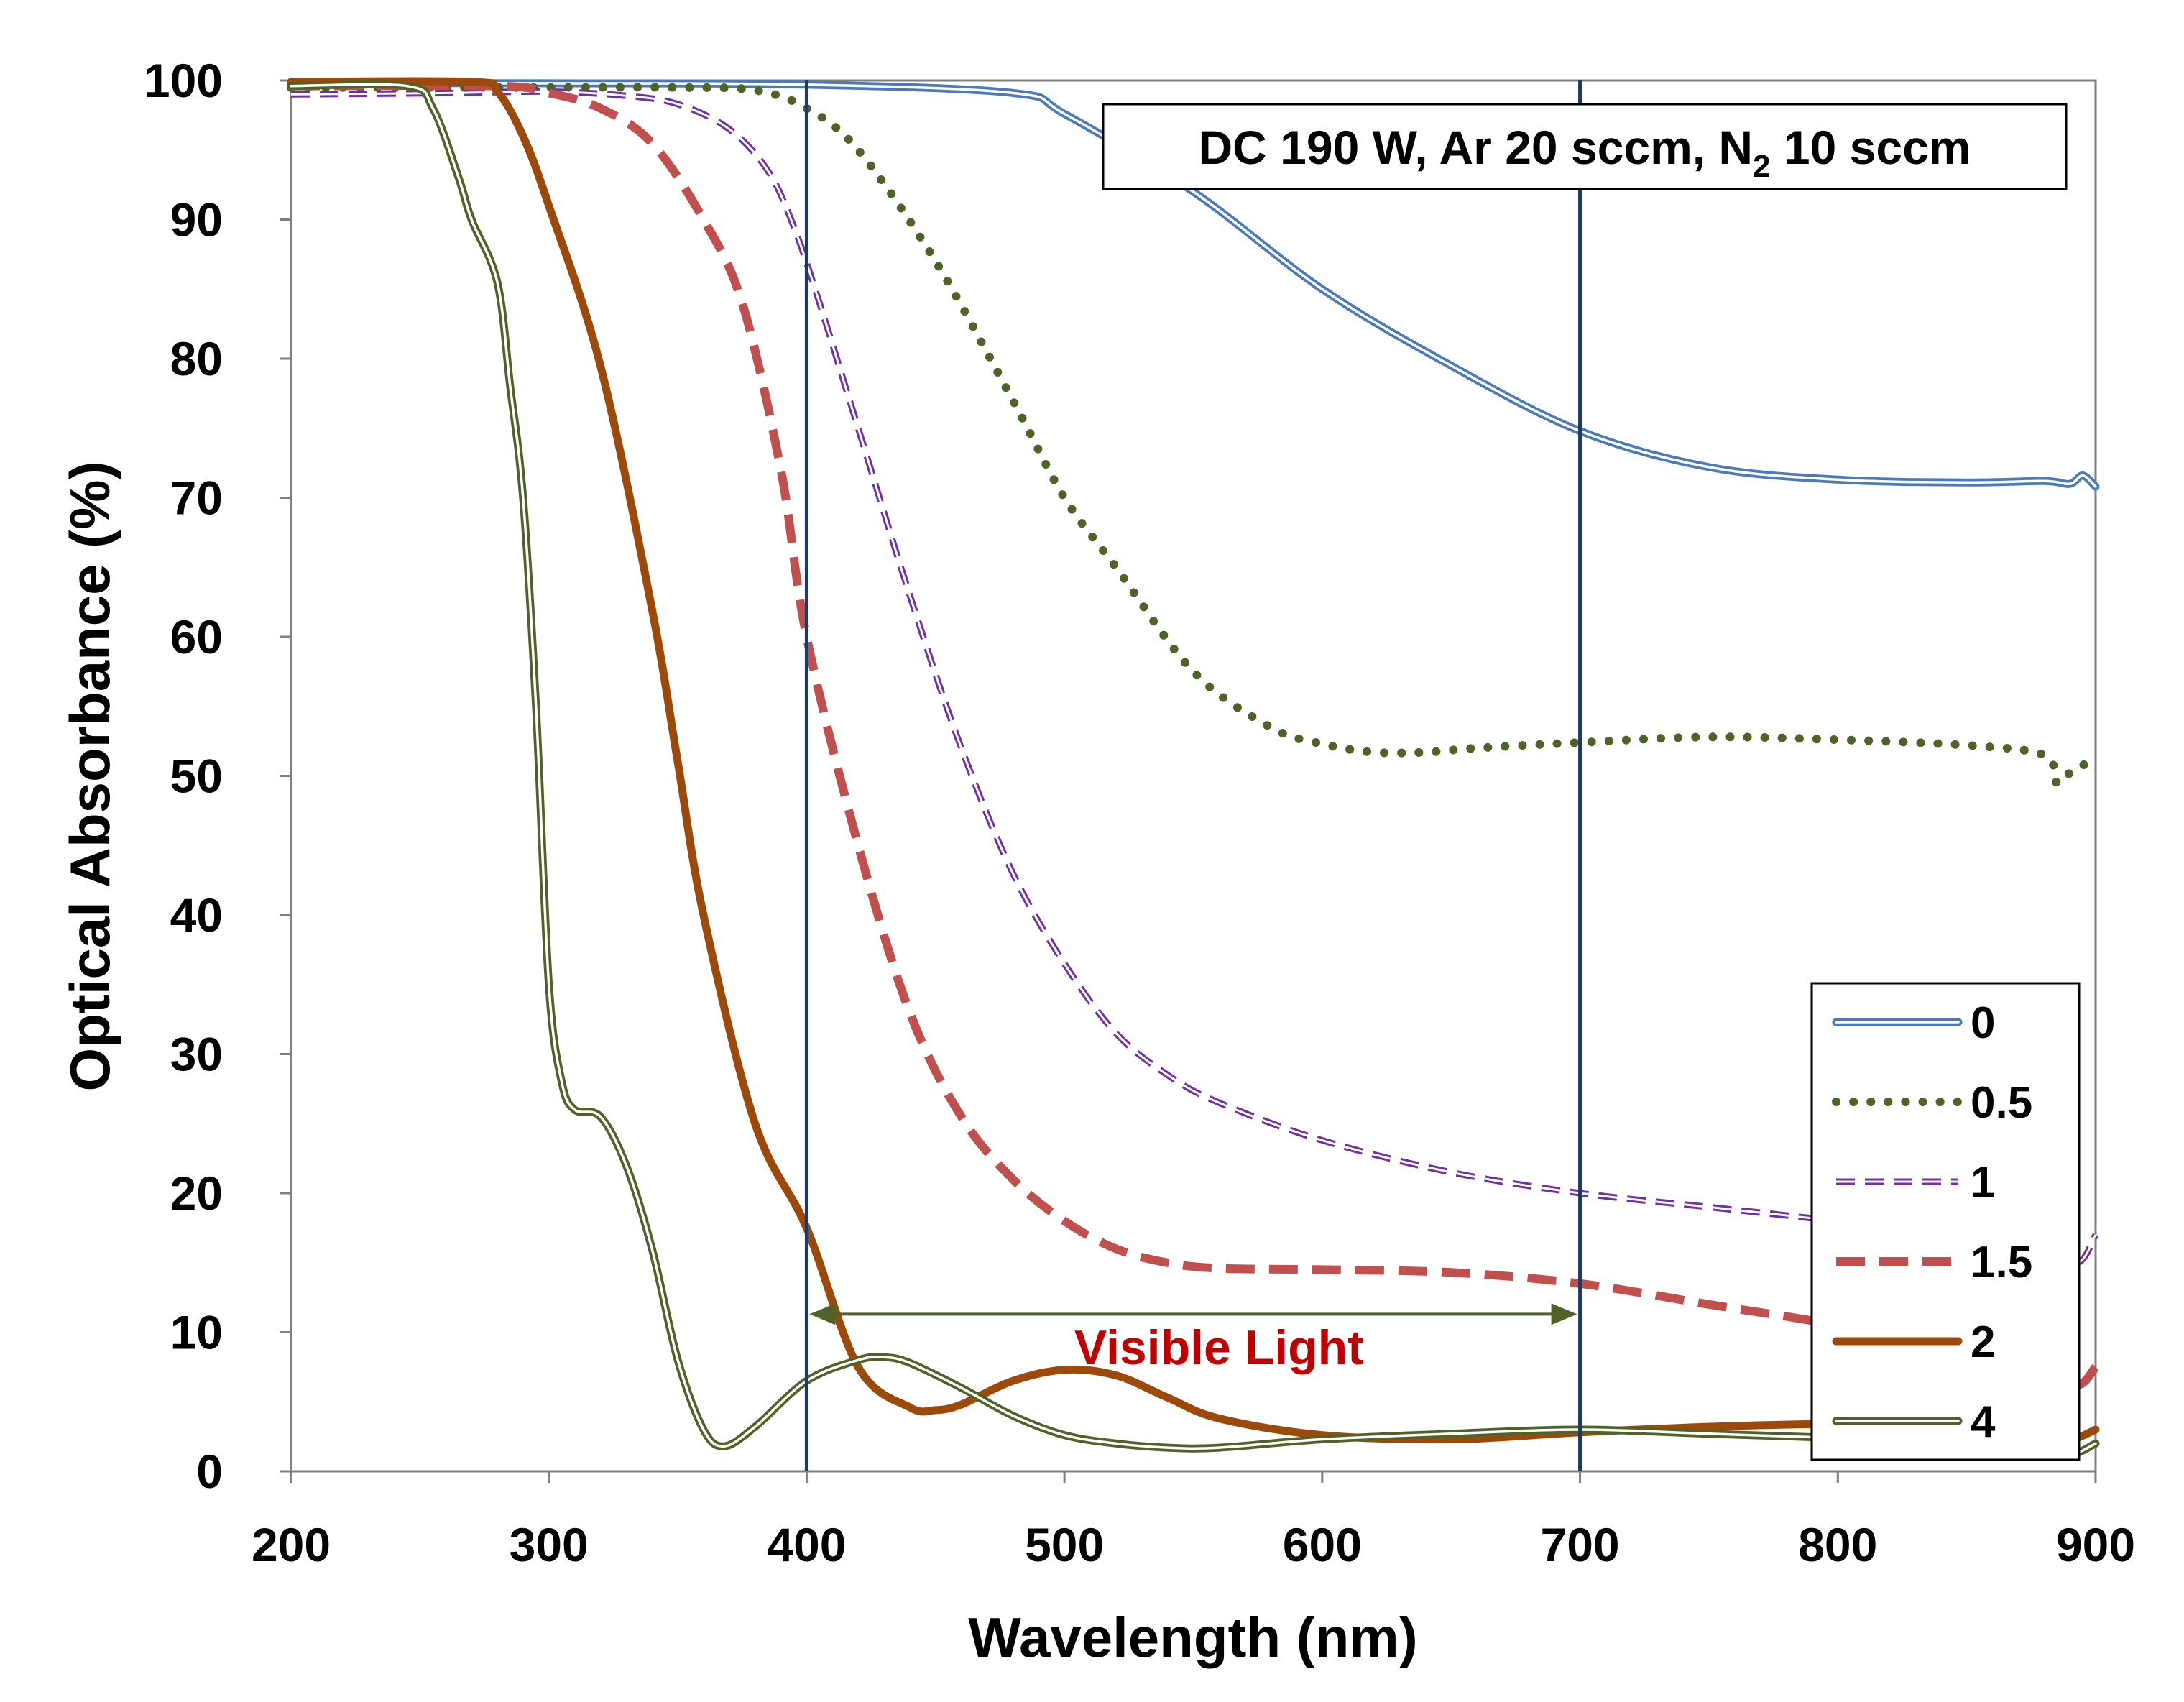 The width and height of the screenshot is (2184, 1702). I want to click on legend-label: 0, so click(1983, 1023).